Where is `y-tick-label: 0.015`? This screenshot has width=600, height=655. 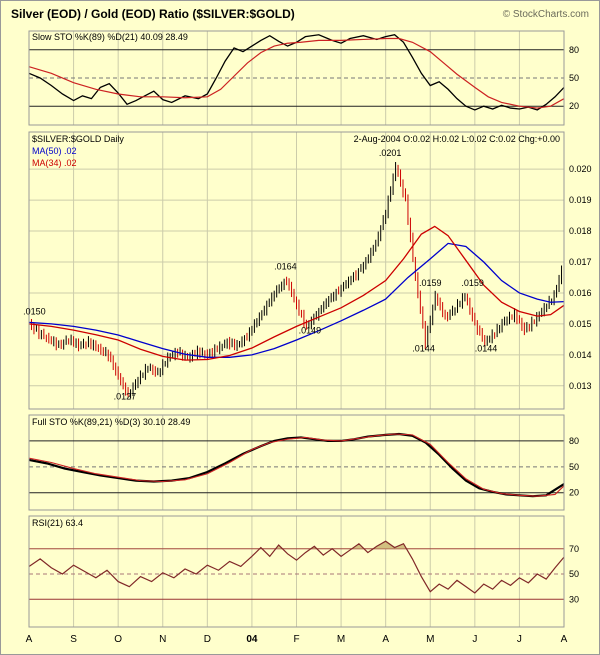
y-tick-label: 0.015 is located at coordinates (580, 324).